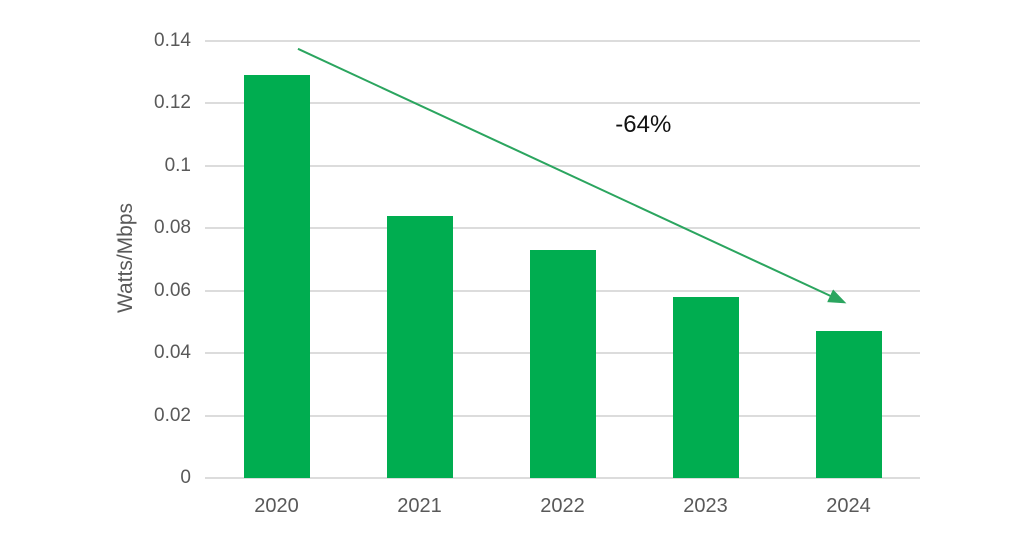 The width and height of the screenshot is (1024, 544). Describe the element at coordinates (172, 103) in the screenshot. I see `y-tick-label: 0.12` at that location.